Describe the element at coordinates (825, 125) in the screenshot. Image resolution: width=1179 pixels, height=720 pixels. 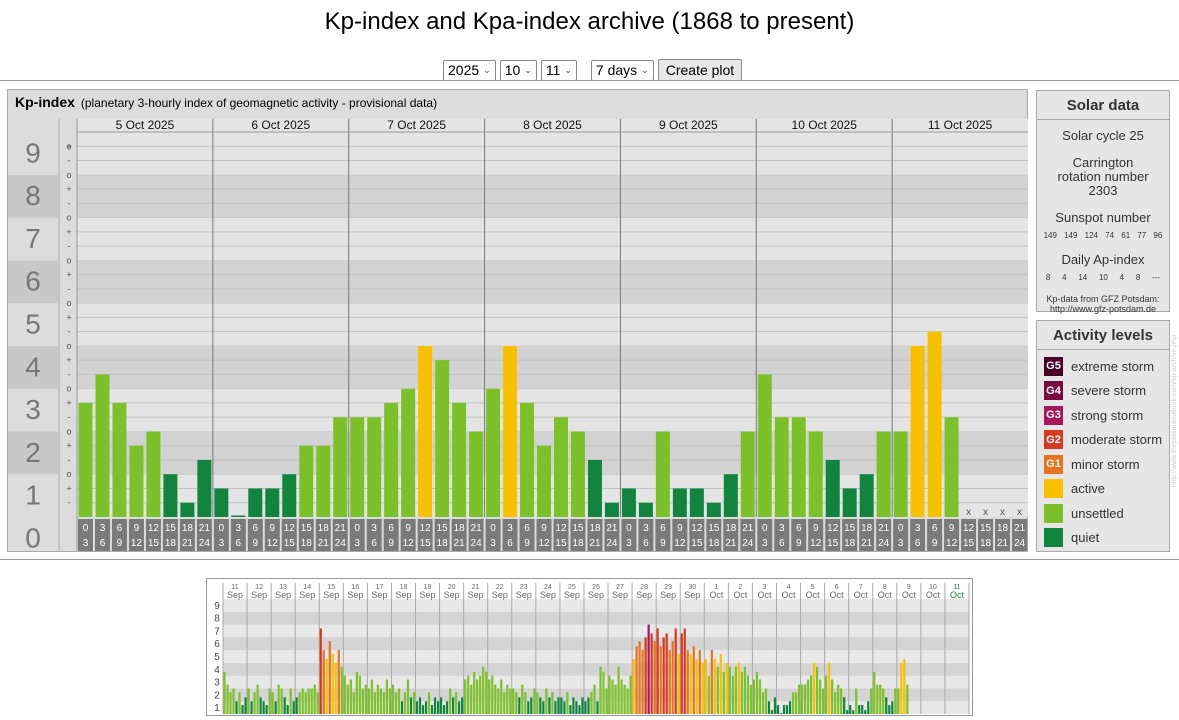
I see `day-label: 10 Oct 2025` at that location.